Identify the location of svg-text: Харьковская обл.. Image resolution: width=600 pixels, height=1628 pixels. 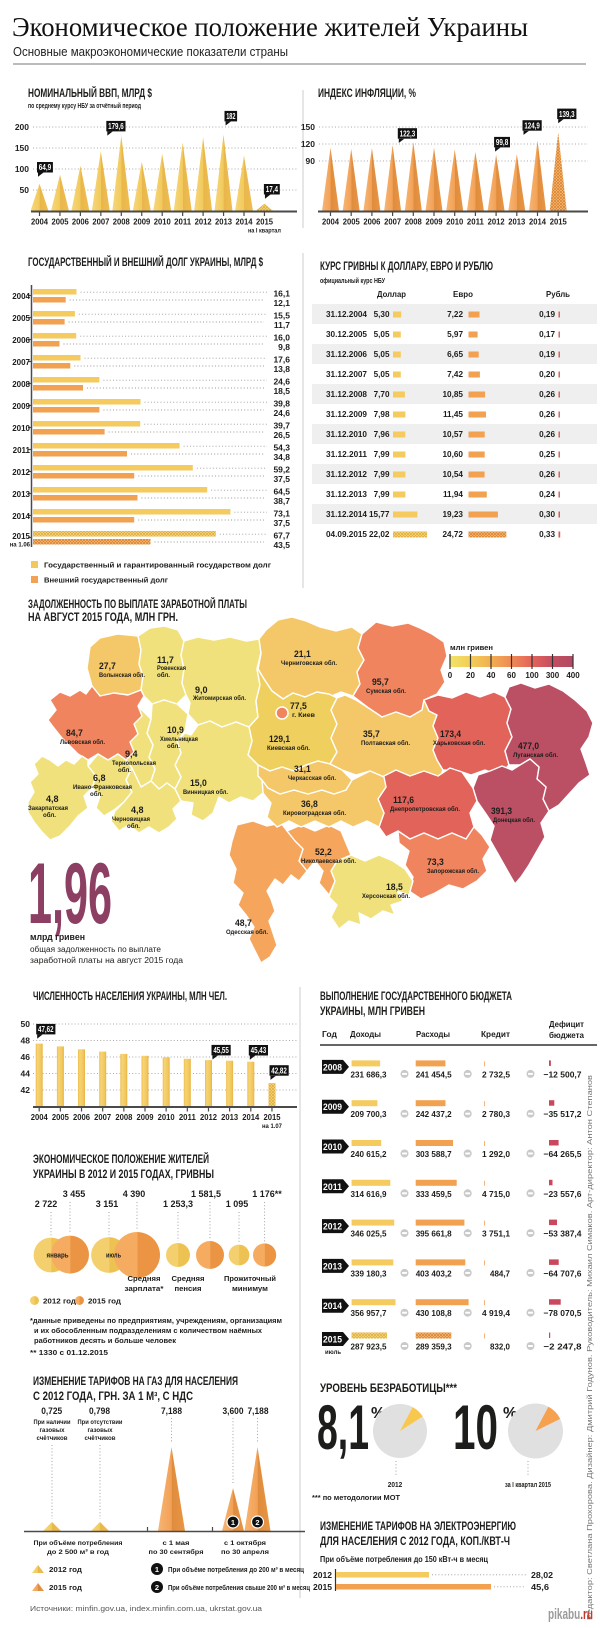
(459, 743).